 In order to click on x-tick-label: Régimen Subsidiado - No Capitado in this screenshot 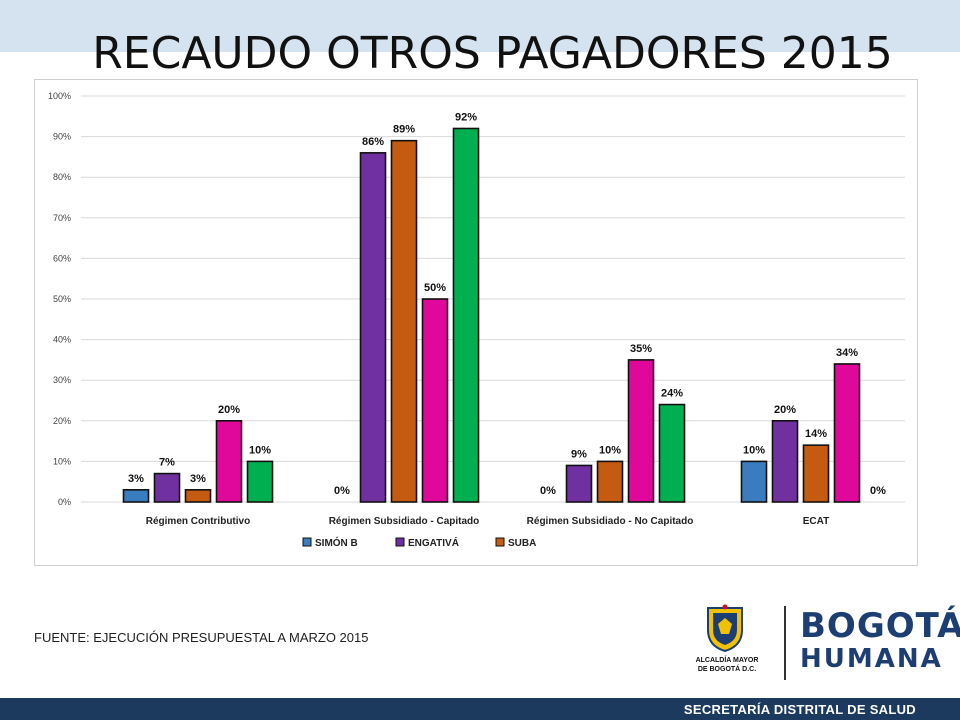, I will do `click(610, 521)`.